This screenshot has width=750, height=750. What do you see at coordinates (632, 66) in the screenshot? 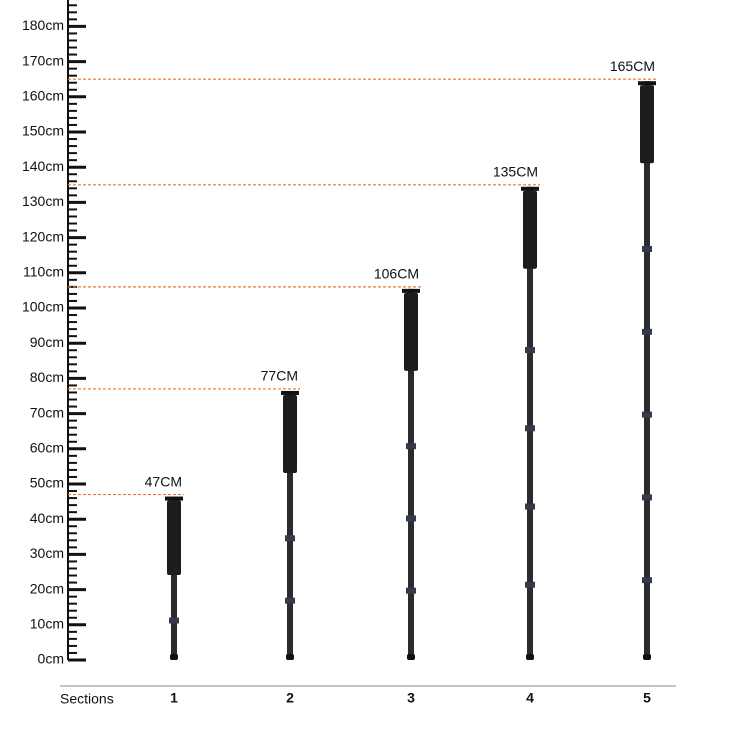
I see `value-label: 165CM` at bounding box center [632, 66].